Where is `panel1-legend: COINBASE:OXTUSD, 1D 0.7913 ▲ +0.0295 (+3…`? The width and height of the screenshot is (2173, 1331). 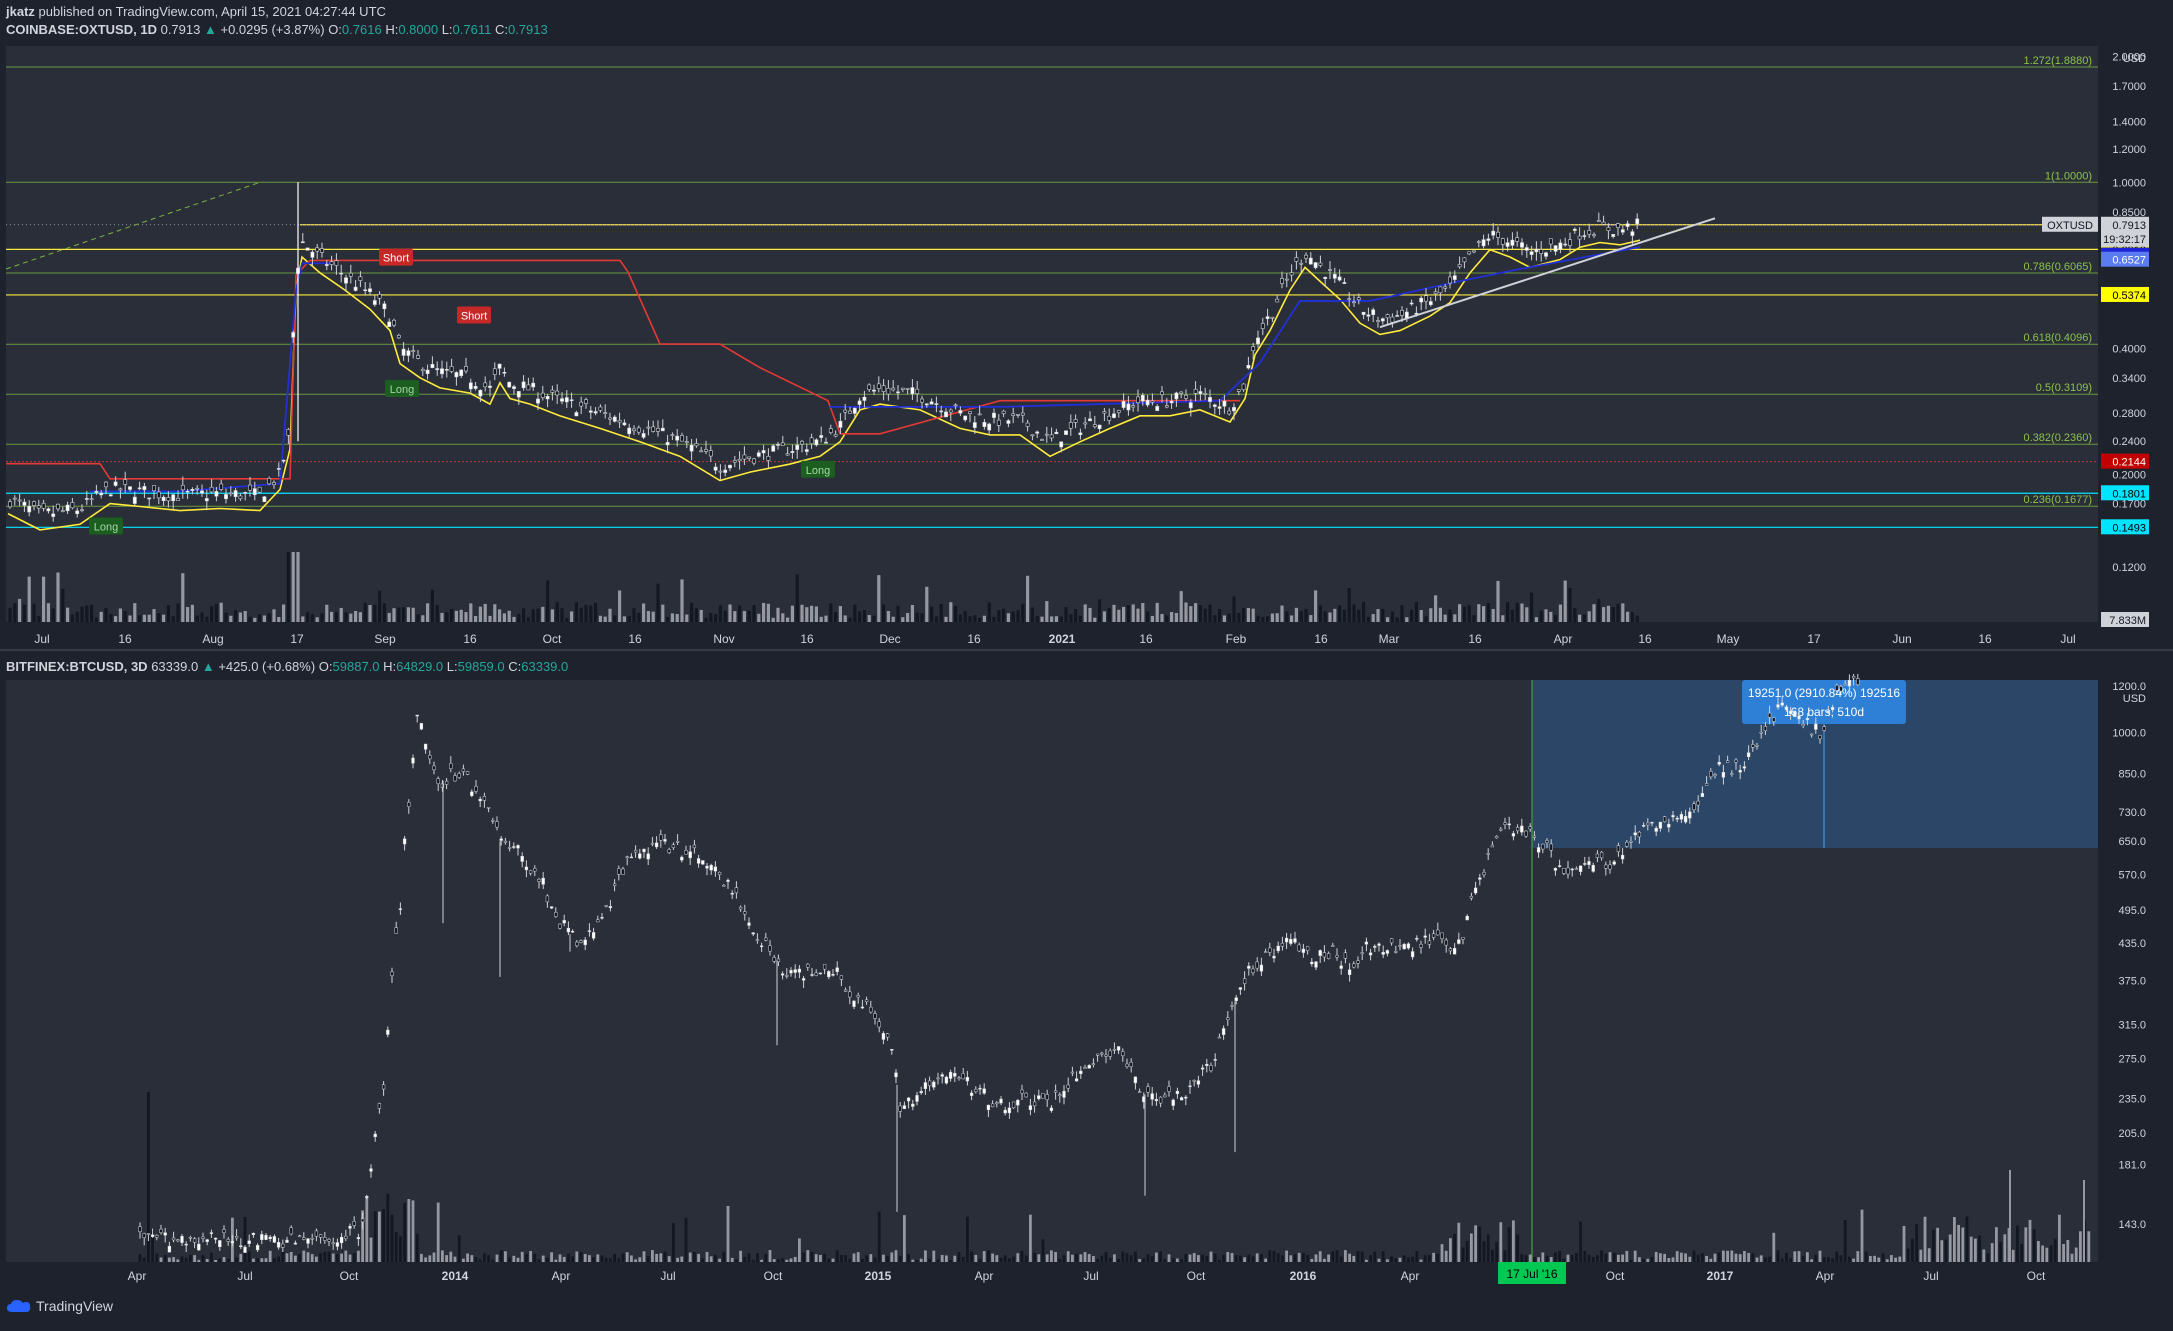
panel1-legend: COINBASE:OXTUSD, 1D 0.7913 ▲ +0.0295 (+3… is located at coordinates (277, 29).